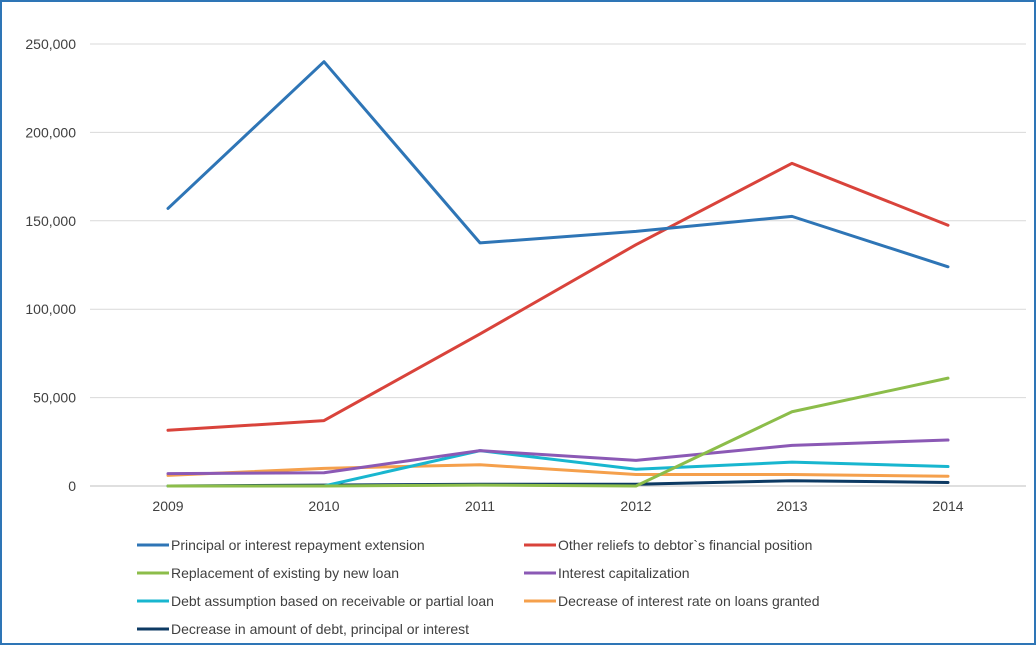 This screenshot has height=648, width=1036. I want to click on x-tick-label: 2012, so click(635, 506).